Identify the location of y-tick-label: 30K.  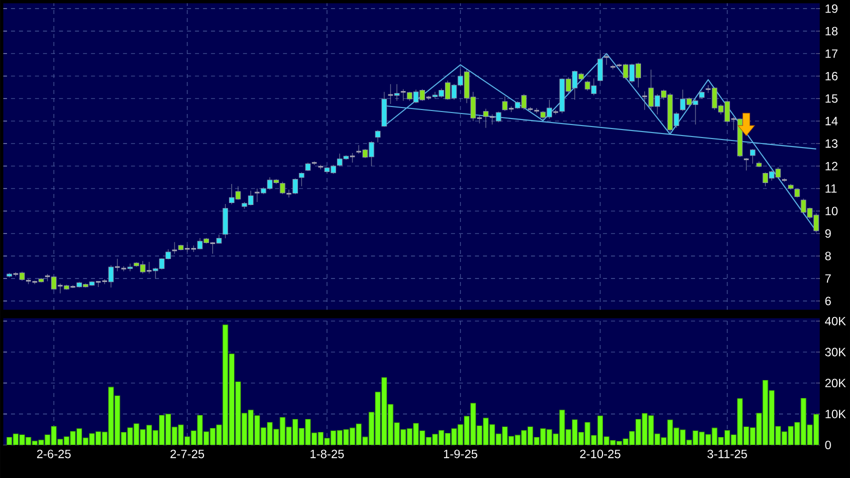
(835, 352).